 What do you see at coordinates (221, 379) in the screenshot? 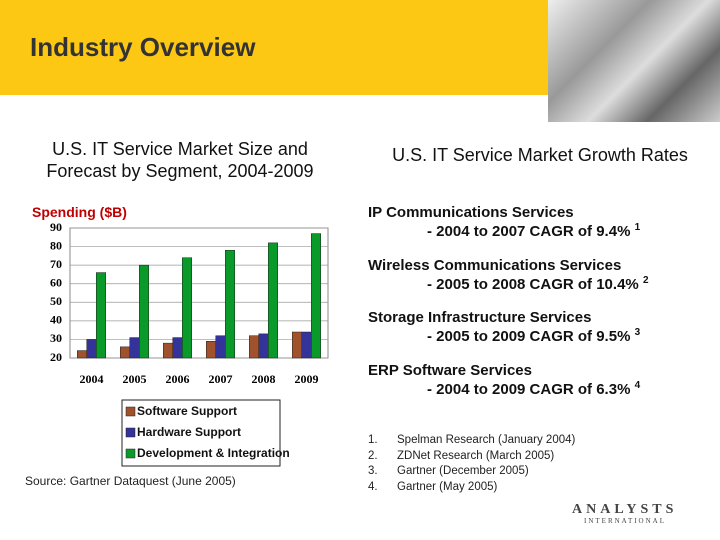
I see `x-tick-label: 2007` at bounding box center [221, 379].